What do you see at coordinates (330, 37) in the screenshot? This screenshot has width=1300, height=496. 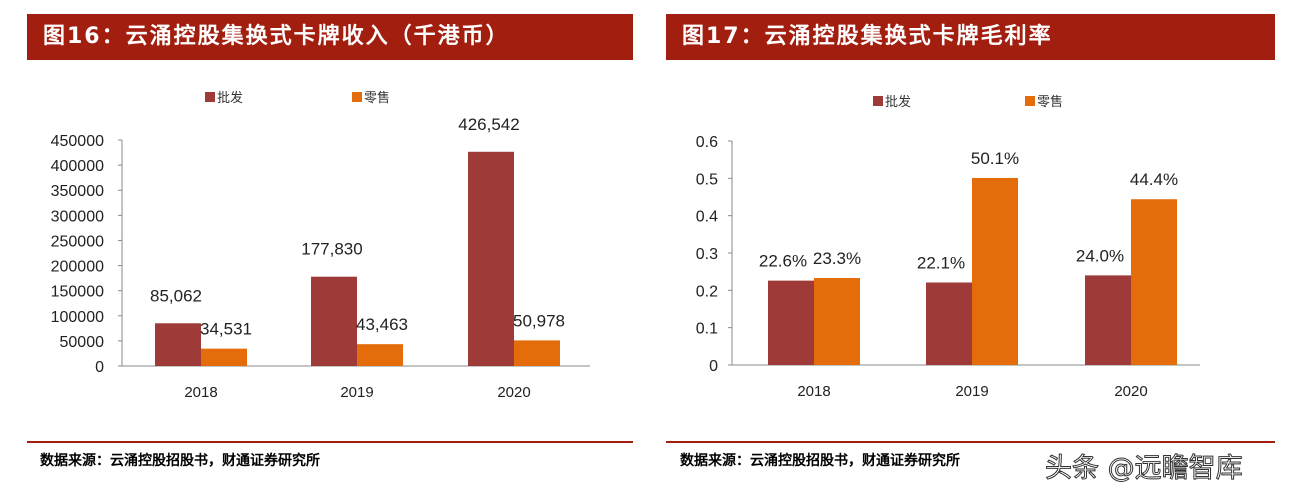 I see `chart-title-fig16: 图16：云涌控股集换式卡牌收入（千港币）` at bounding box center [330, 37].